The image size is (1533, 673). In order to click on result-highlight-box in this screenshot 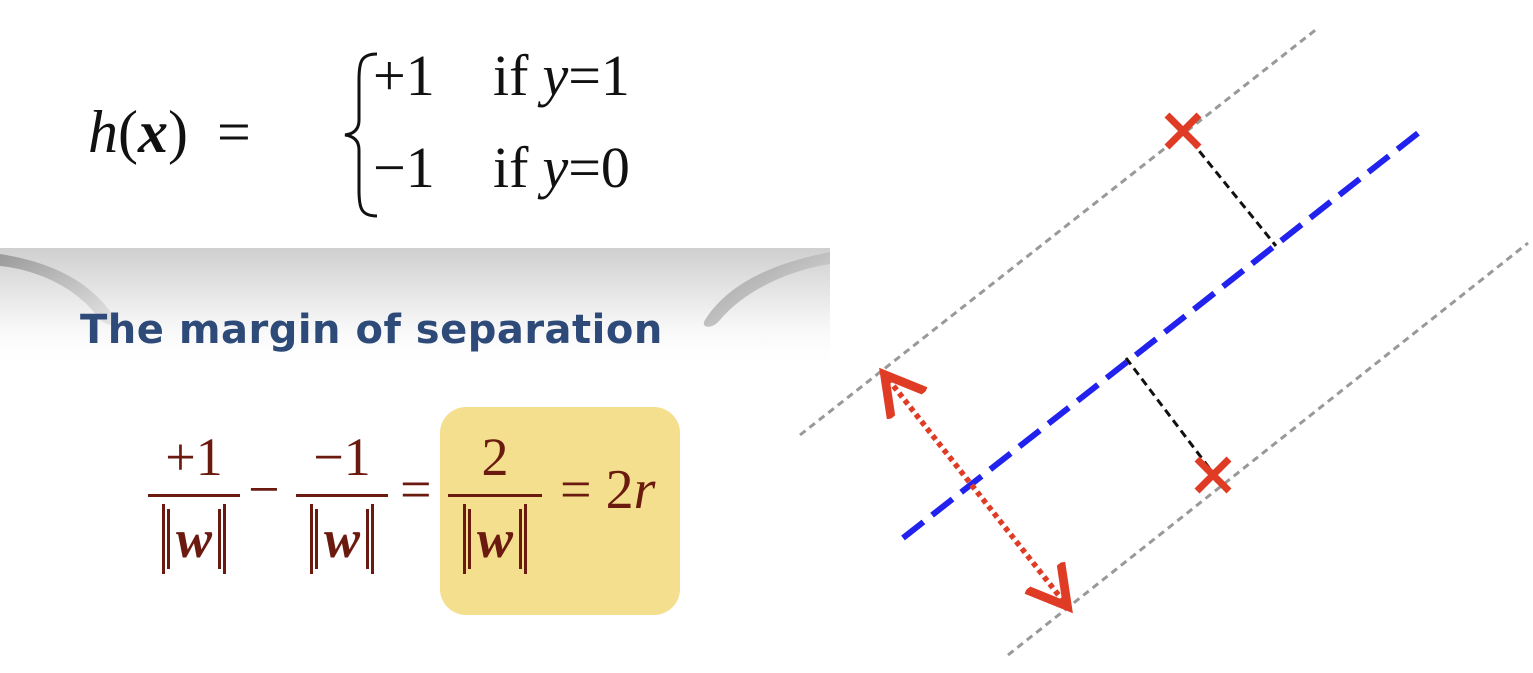, I will do `click(560, 511)`.